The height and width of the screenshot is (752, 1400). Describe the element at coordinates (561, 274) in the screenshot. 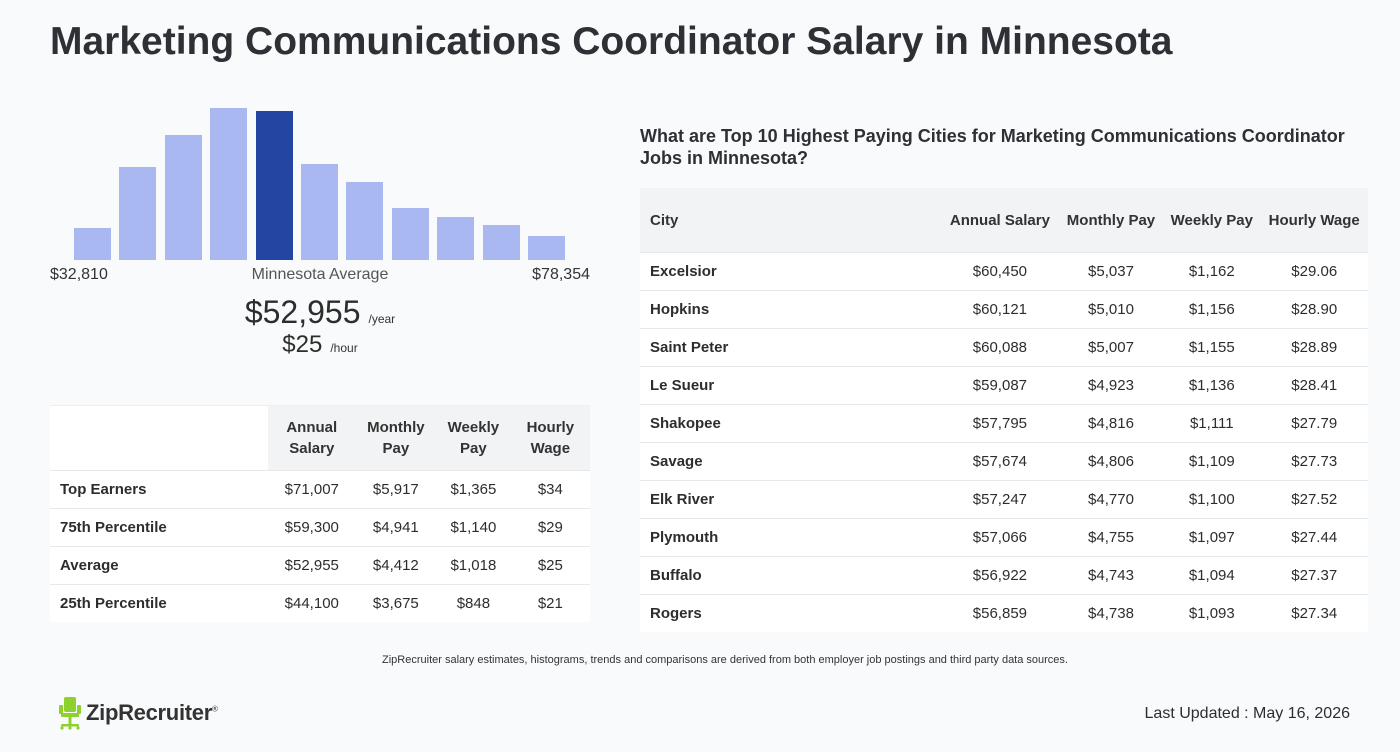

I see `histogram-max-label: $78,354` at that location.